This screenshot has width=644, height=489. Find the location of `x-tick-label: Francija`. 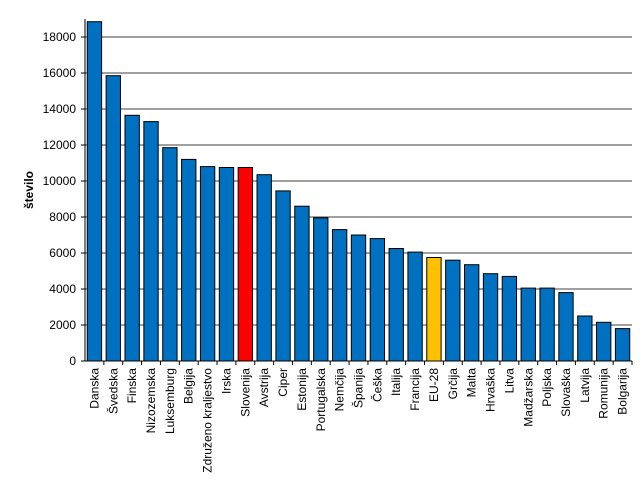

x-tick-label: Francija is located at coordinates (415, 389).